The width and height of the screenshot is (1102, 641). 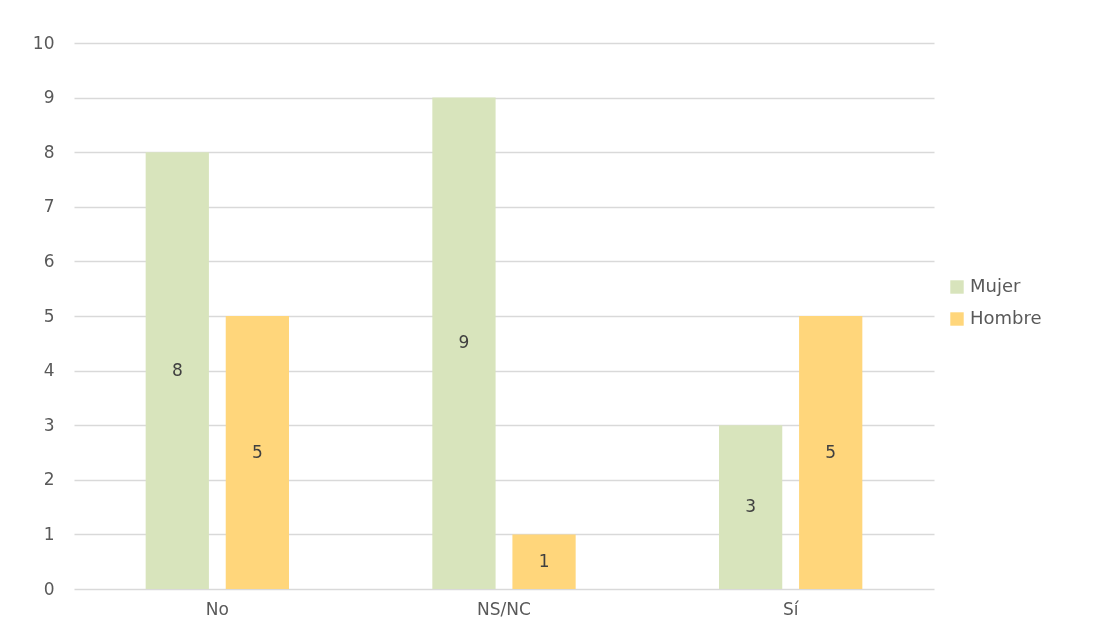 I want to click on data-label: 1, so click(x=544, y=560).